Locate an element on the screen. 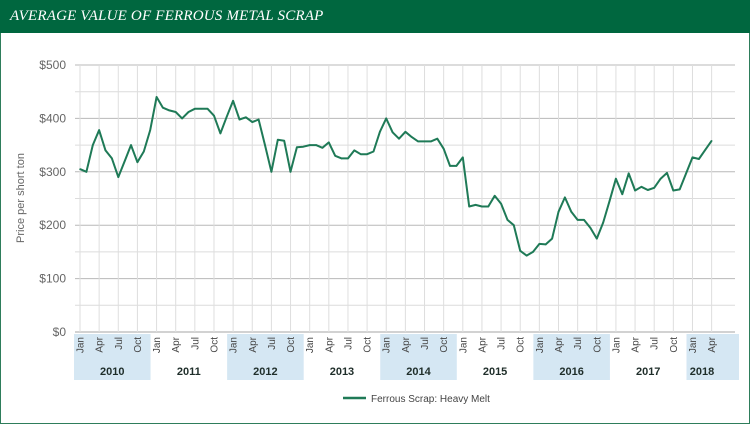 Image resolution: width=750 pixels, height=424 pixels. year-label: 2018 is located at coordinates (702, 372).